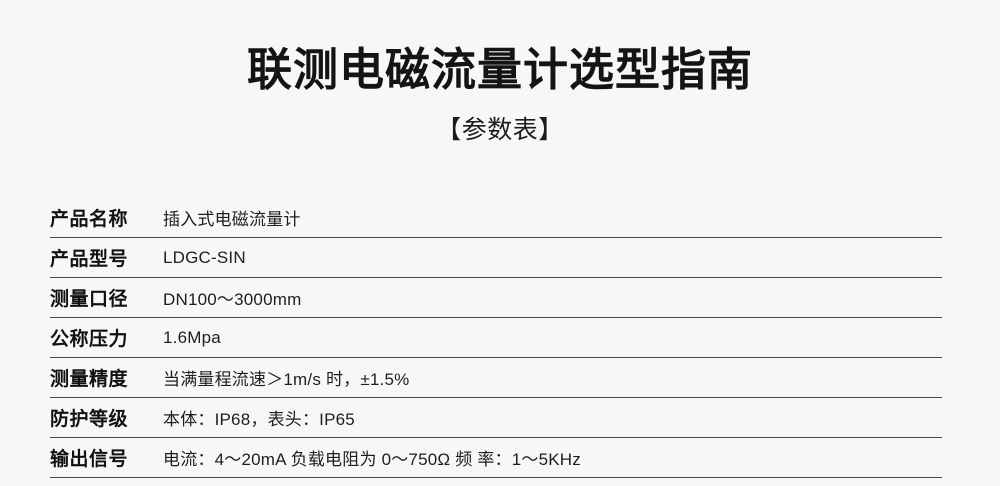 The image size is (1000, 486). I want to click on spec-label: 测量精度, so click(89, 379).